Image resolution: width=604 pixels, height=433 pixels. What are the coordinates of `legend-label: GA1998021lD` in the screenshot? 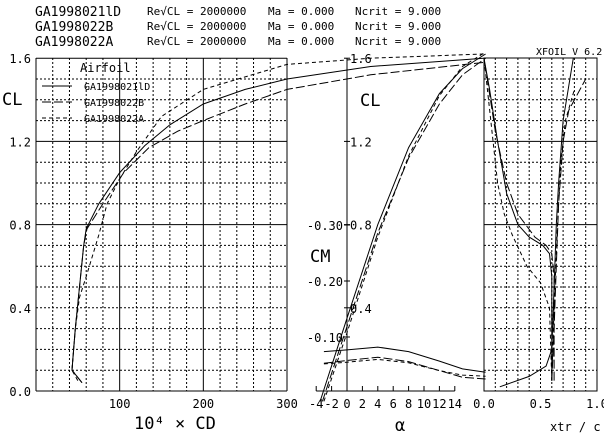 It's located at (117, 87).